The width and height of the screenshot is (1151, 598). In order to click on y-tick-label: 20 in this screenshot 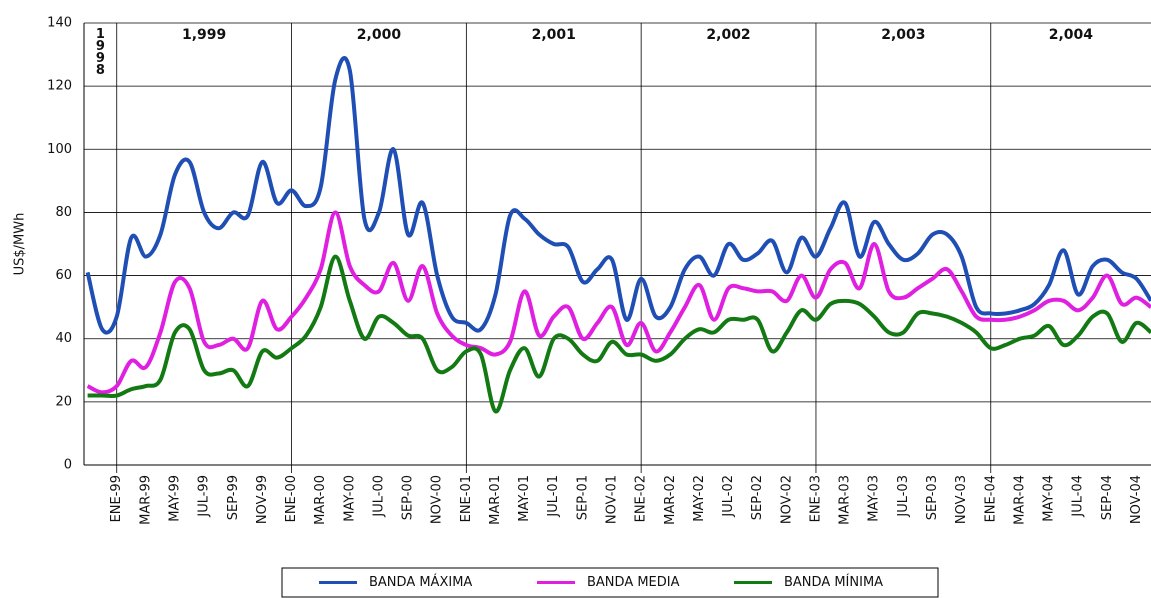, I will do `click(63, 401)`.